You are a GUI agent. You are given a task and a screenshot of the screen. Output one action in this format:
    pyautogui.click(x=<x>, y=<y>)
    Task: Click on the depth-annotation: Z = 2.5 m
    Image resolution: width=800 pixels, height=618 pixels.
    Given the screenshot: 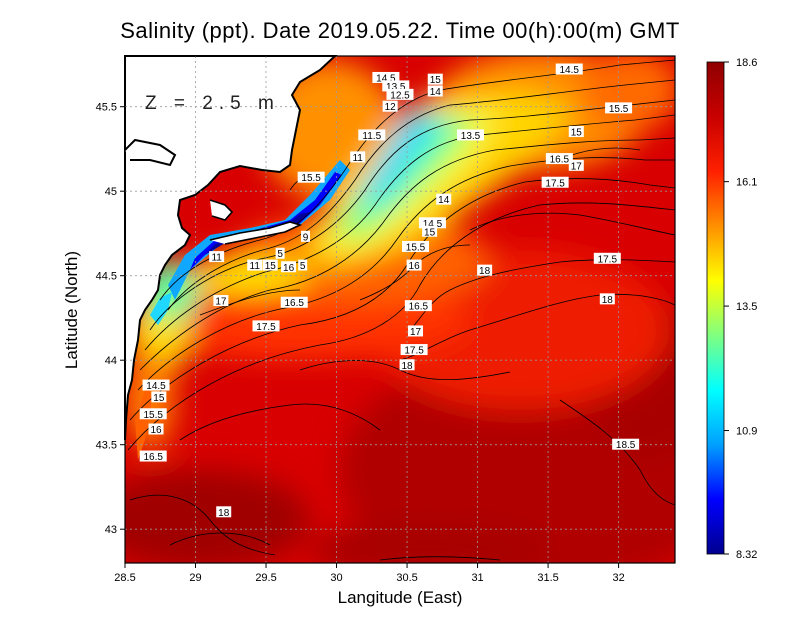 What is the action you would take?
    pyautogui.click(x=212, y=103)
    